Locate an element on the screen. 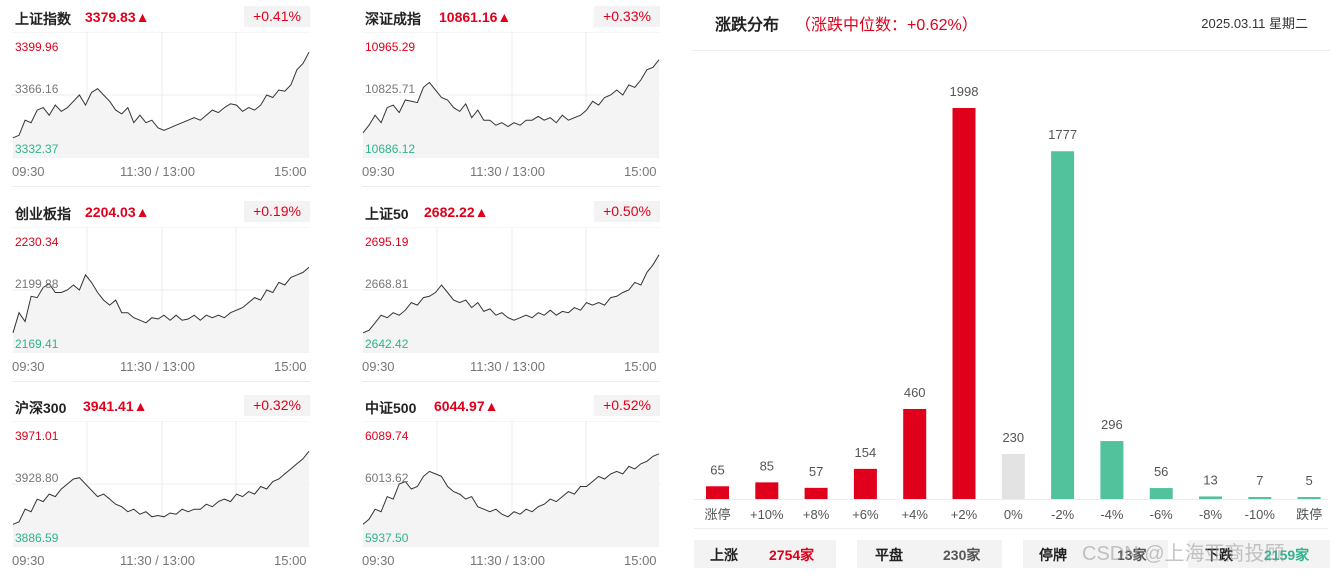 Image resolution: width=1334 pixels, height=581 pixels. index-price-value: 3941.41 is located at coordinates (108, 406).